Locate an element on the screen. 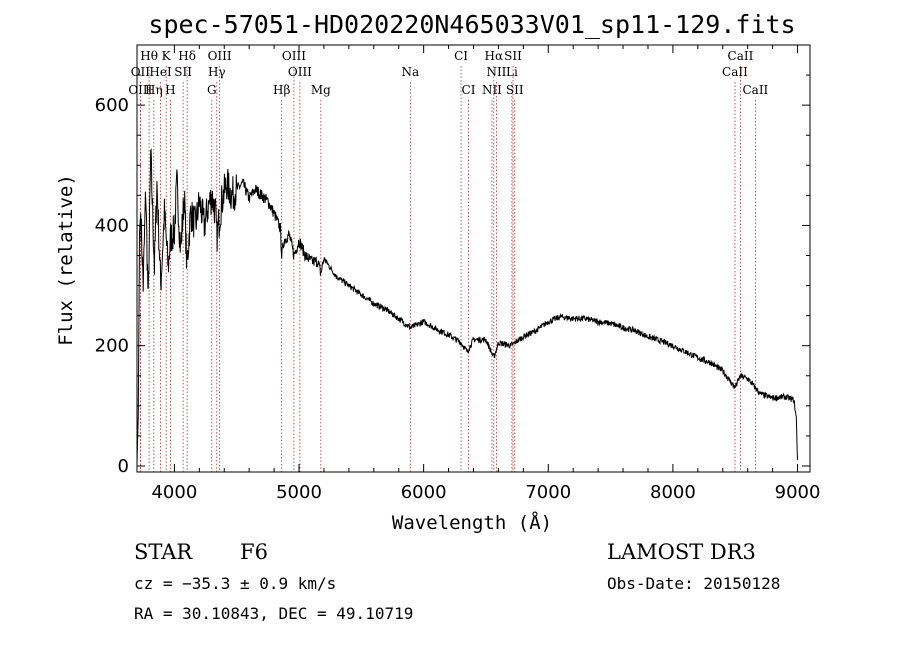 This screenshot has height=649, width=900. x-axis-label: Wavelength (Å) is located at coordinates (472, 522).